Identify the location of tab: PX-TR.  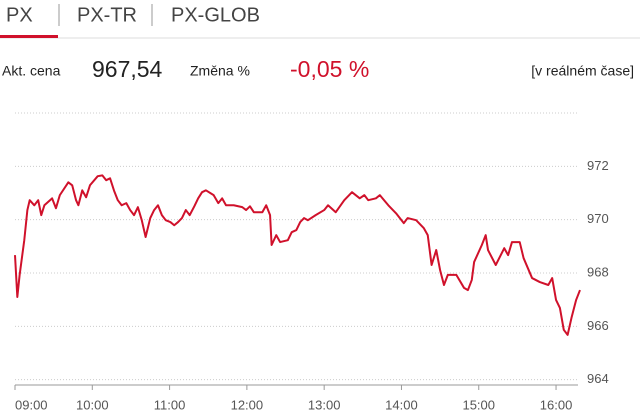
(107, 15).